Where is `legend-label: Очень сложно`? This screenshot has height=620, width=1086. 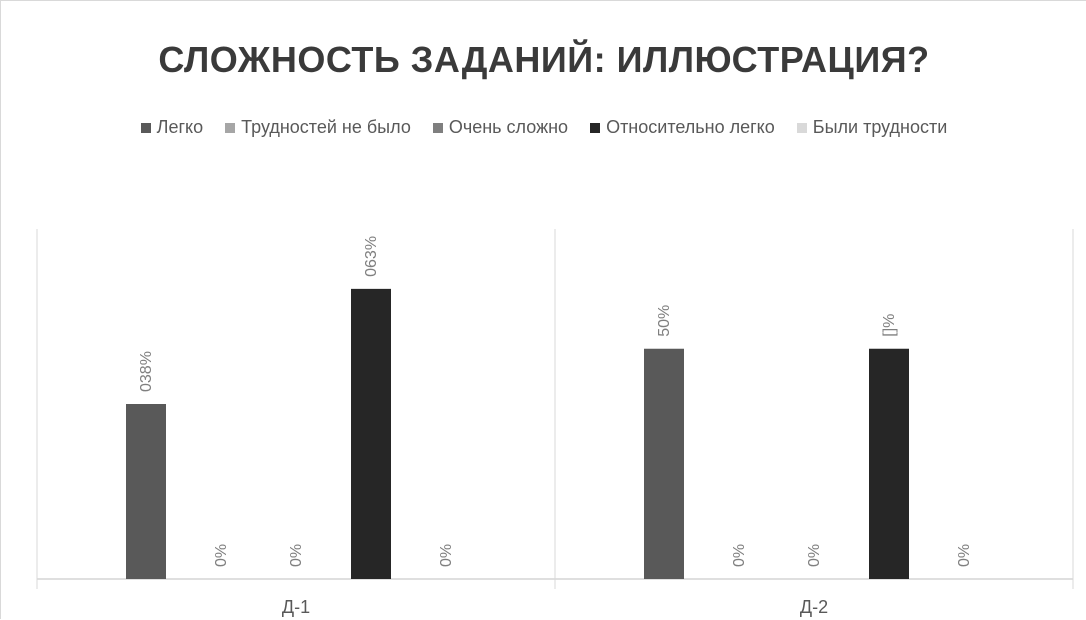 legend-label: Очень сложно is located at coordinates (508, 127).